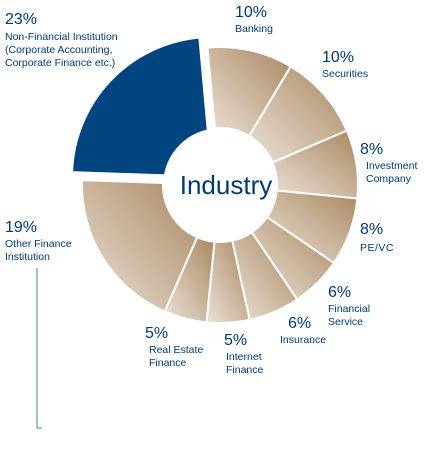 This screenshot has width=425, height=455. Describe the element at coordinates (251, 12) in the screenshot. I see `pct-label-1: 10%` at that location.